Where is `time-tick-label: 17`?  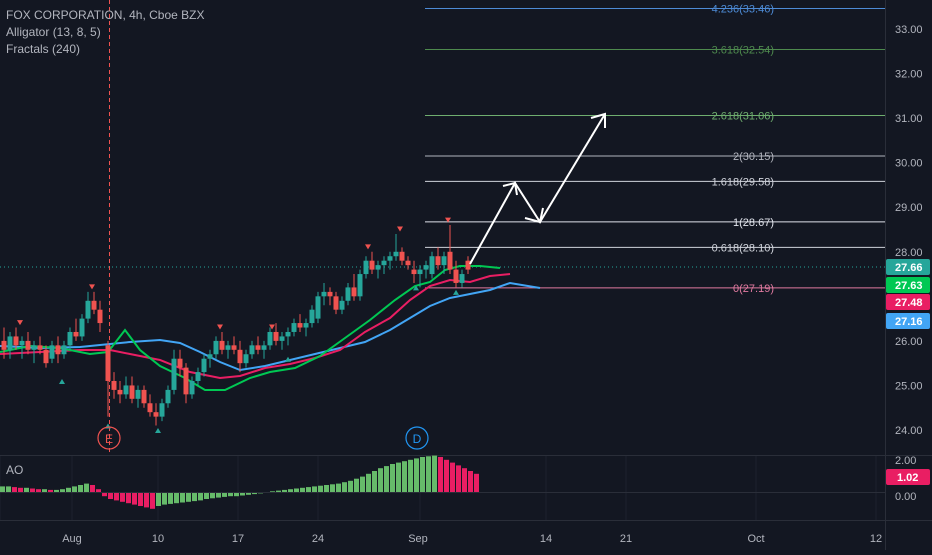
time-tick-label: 17 is located at coordinates (238, 539).